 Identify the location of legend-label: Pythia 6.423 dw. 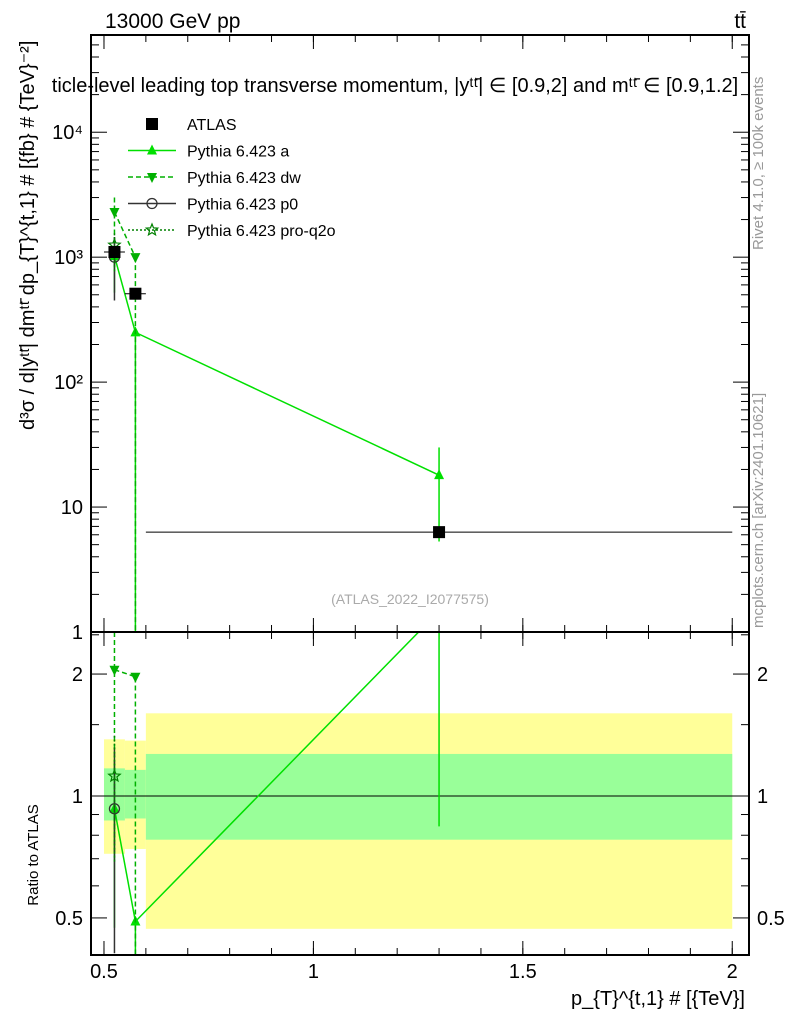
(244, 178).